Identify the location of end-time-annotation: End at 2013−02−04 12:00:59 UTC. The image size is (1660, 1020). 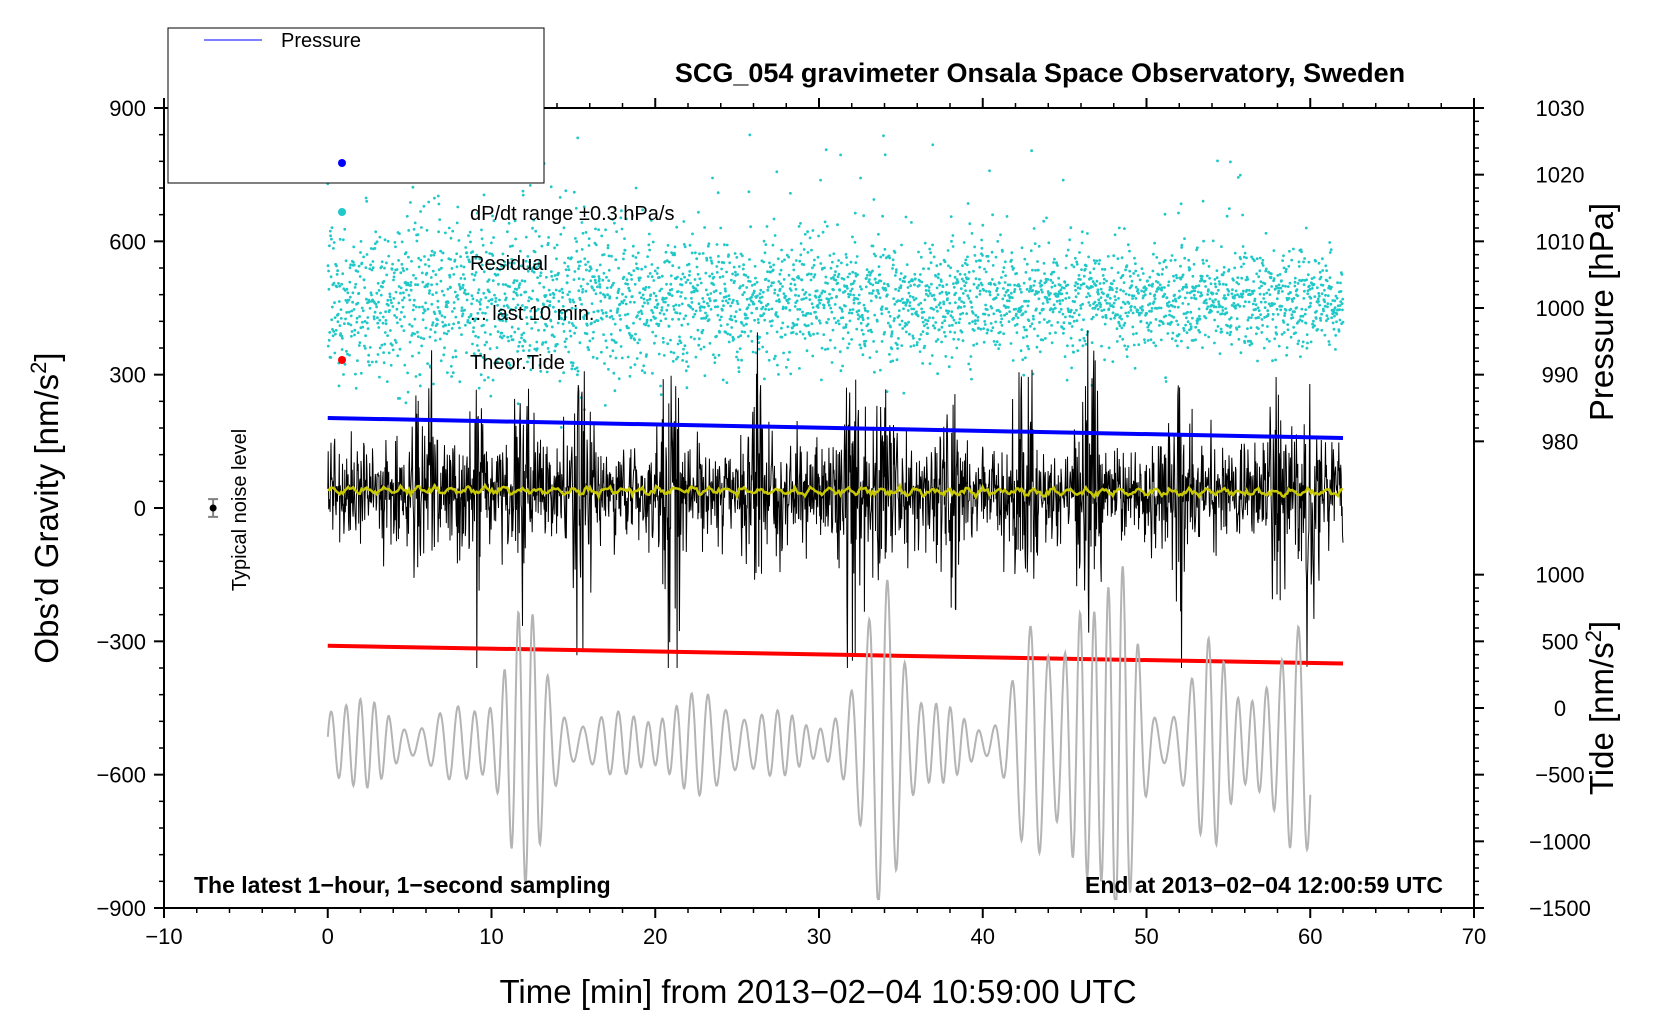
(1264, 885).